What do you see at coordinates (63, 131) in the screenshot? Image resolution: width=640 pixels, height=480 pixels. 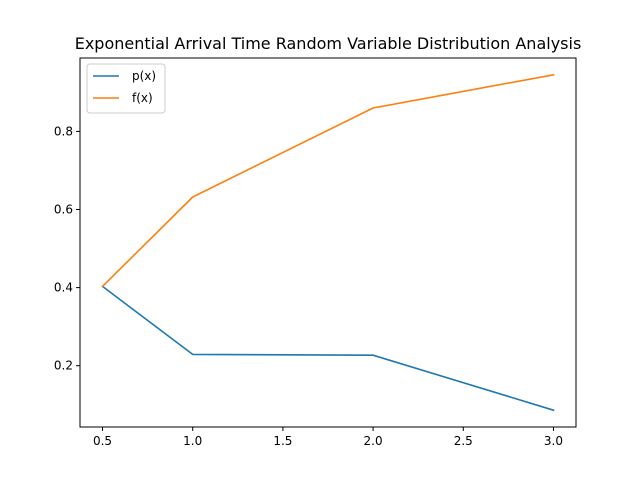 I see `y-tick-label: 0.8` at bounding box center [63, 131].